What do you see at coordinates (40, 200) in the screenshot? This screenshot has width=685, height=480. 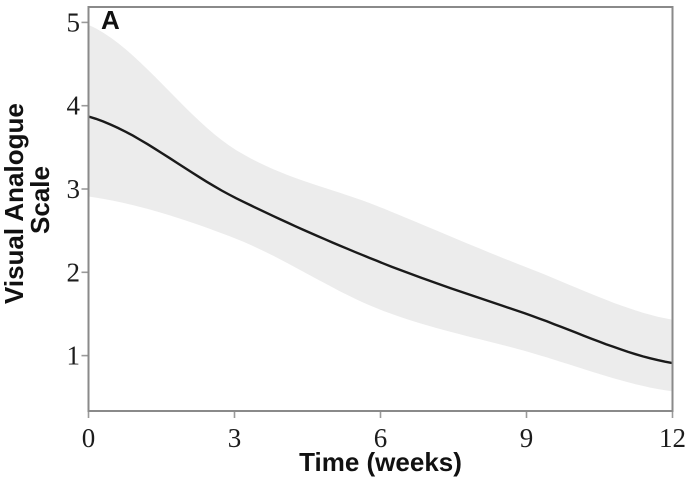 I see `y-axis-title-line2: Scale` at bounding box center [40, 200].